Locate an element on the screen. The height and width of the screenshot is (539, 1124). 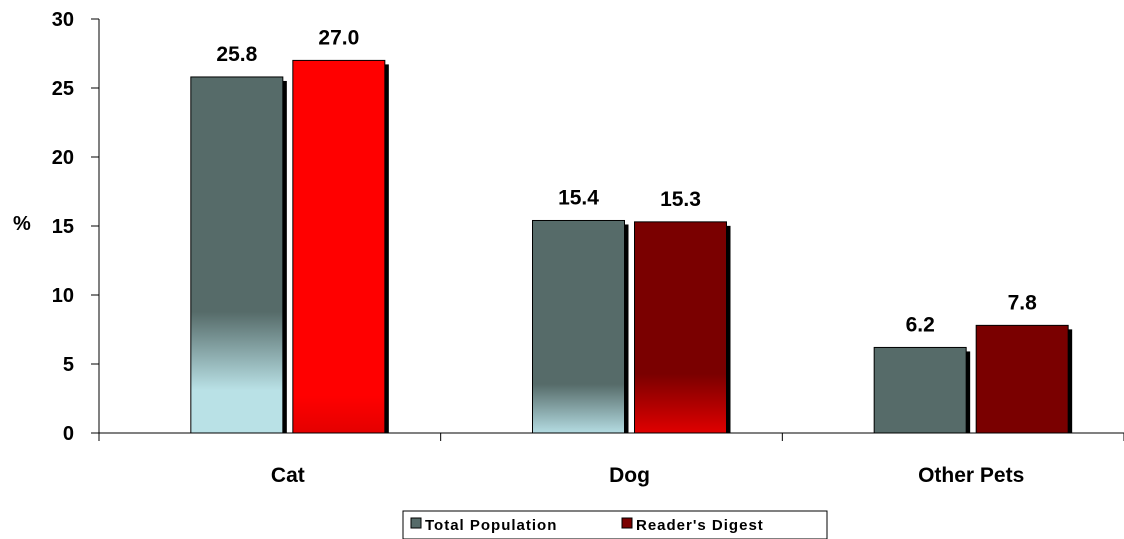
bar-total-population-cat is located at coordinates (237, 255).